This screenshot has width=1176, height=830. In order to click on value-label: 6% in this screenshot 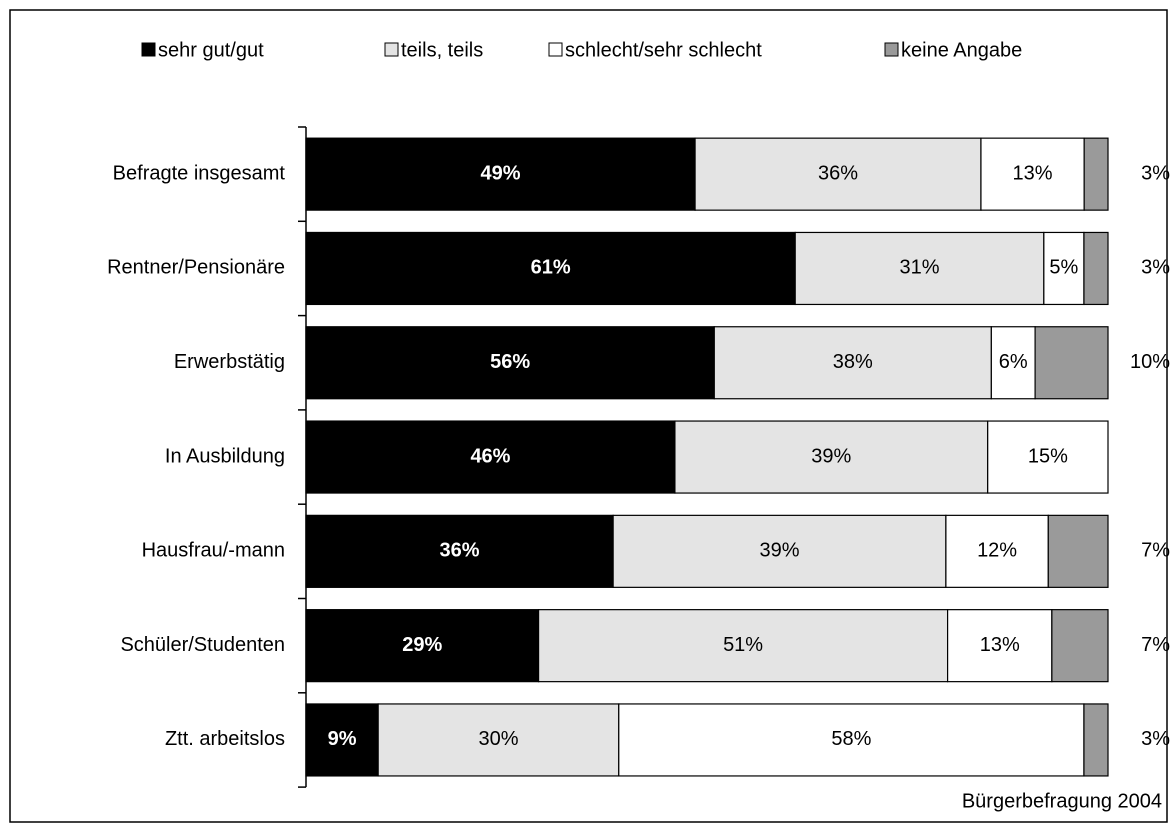, I will do `click(1013, 362)`.